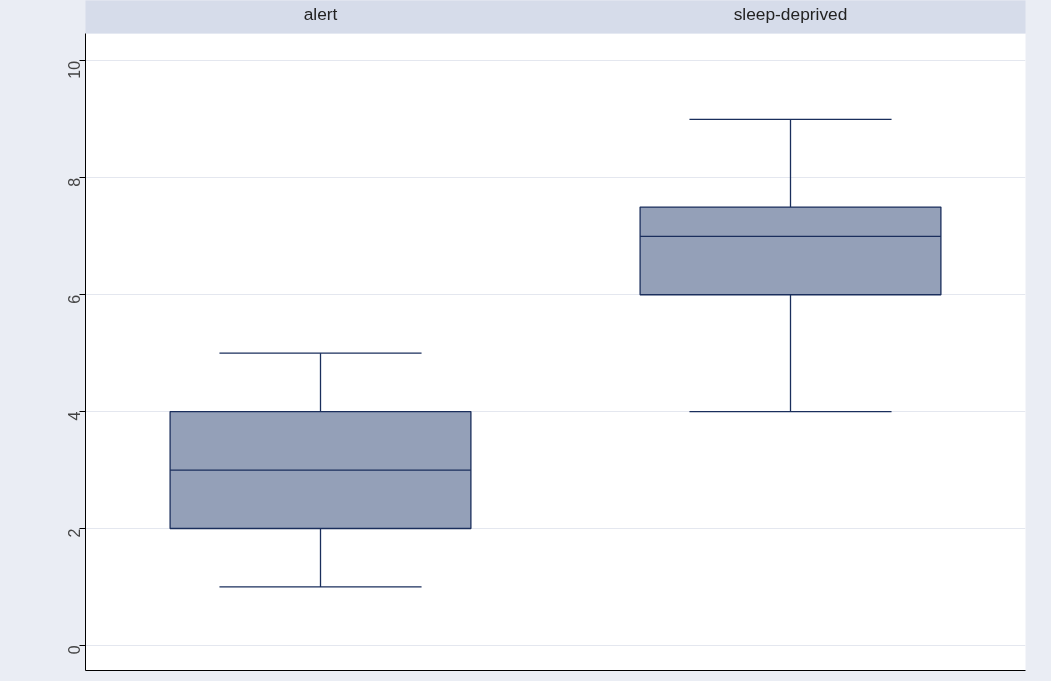 Image resolution: width=1051 pixels, height=681 pixels. What do you see at coordinates (75, 299) in the screenshot?
I see `y-tick-label: 6` at bounding box center [75, 299].